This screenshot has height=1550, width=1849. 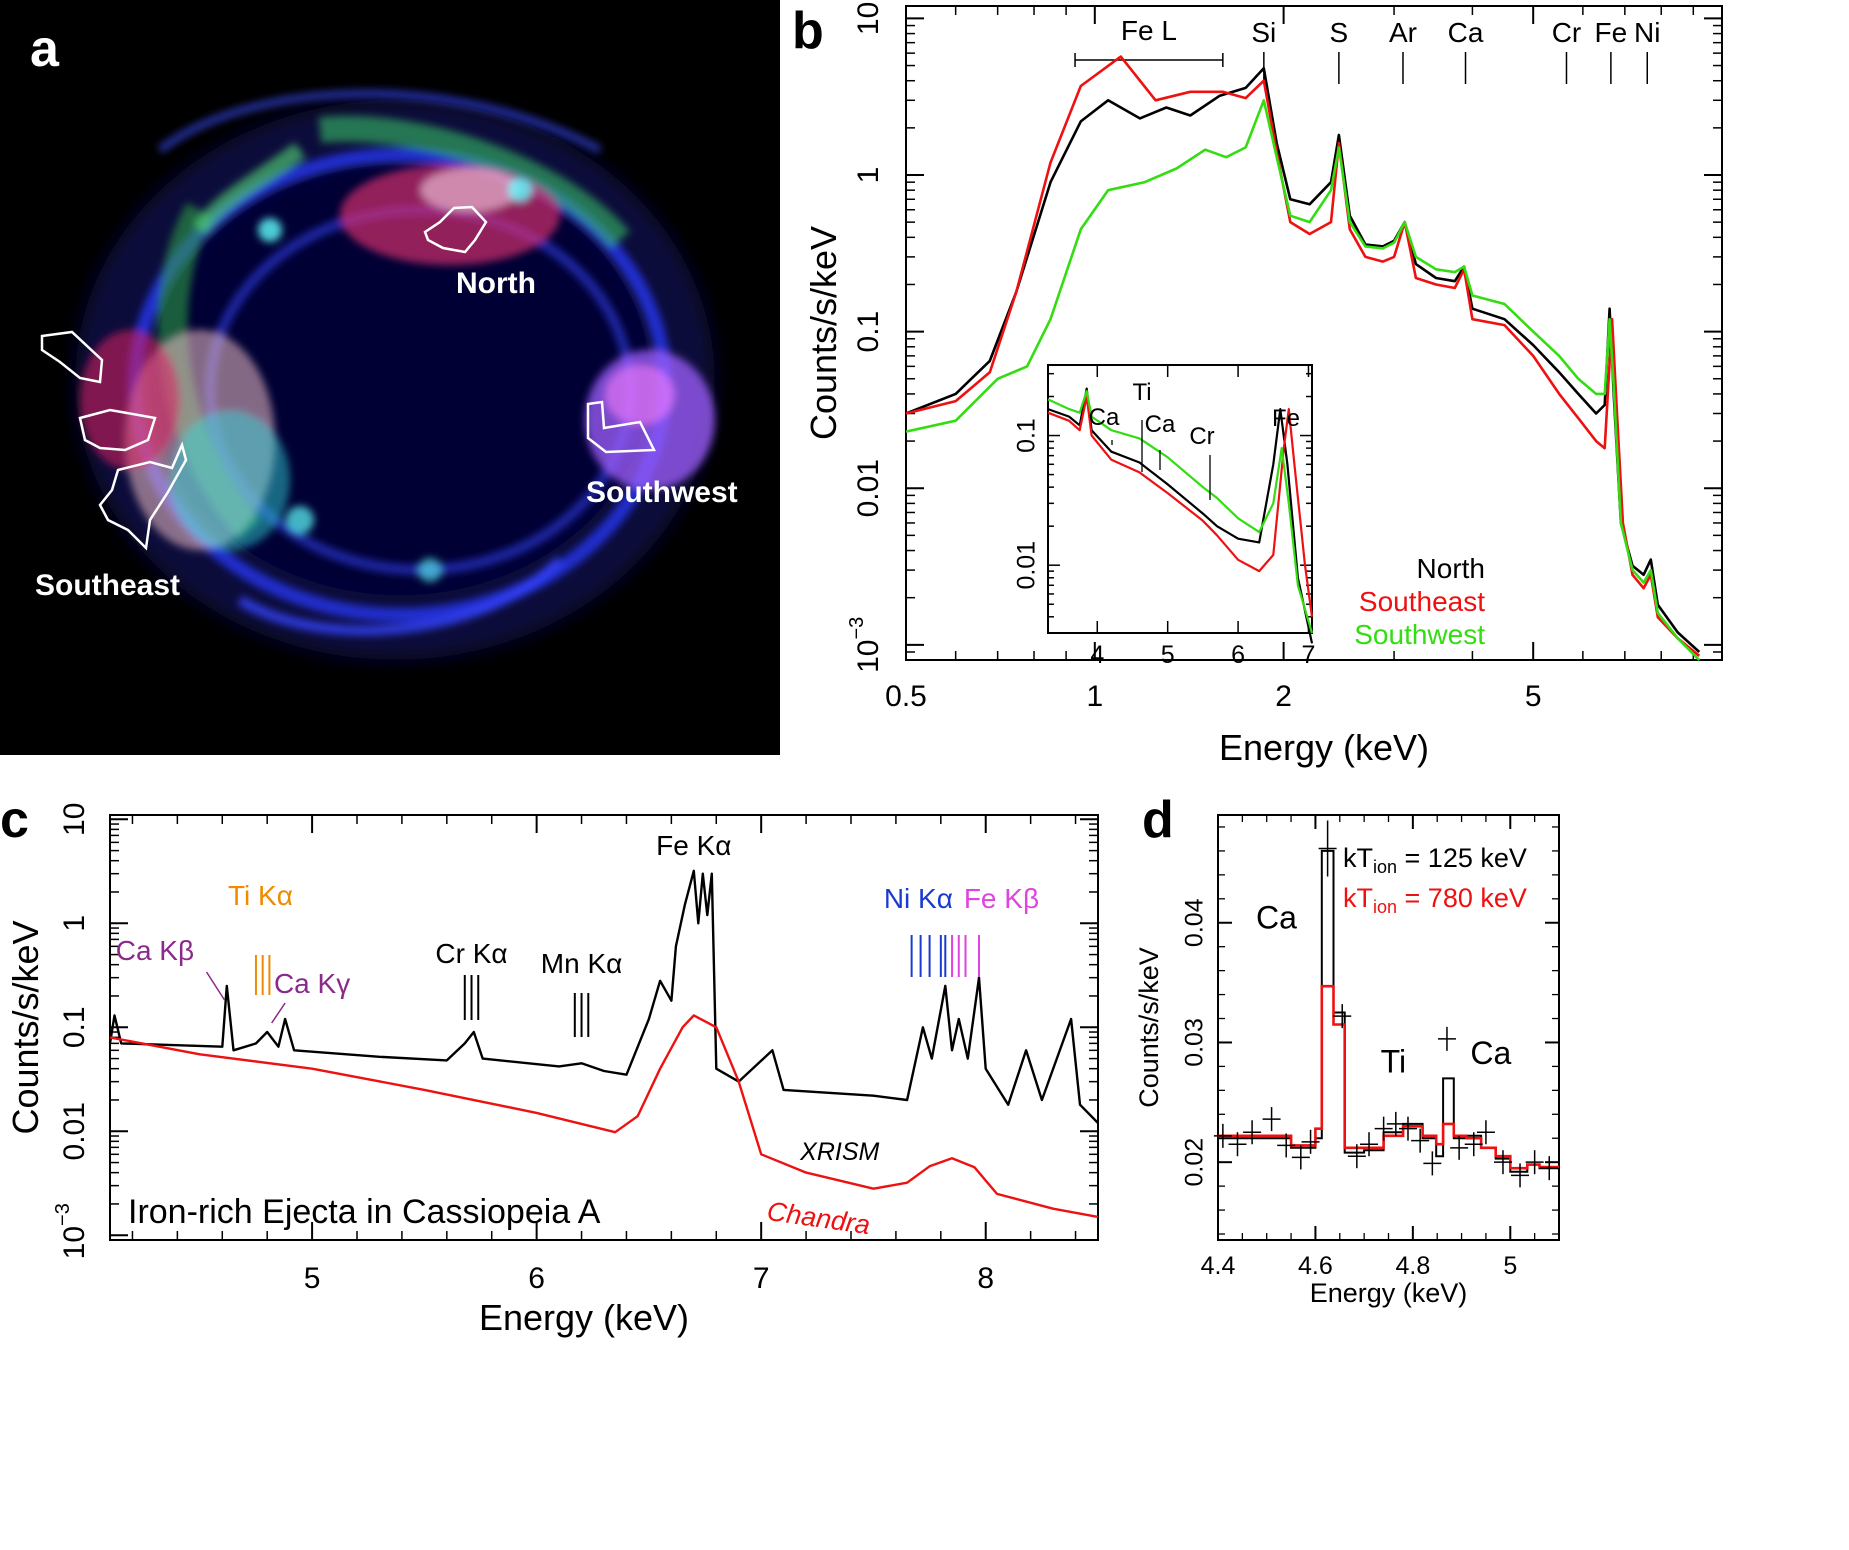 What do you see at coordinates (1097, 655) in the screenshot?
I see `b-inset-x-tick-label: 4` at bounding box center [1097, 655].